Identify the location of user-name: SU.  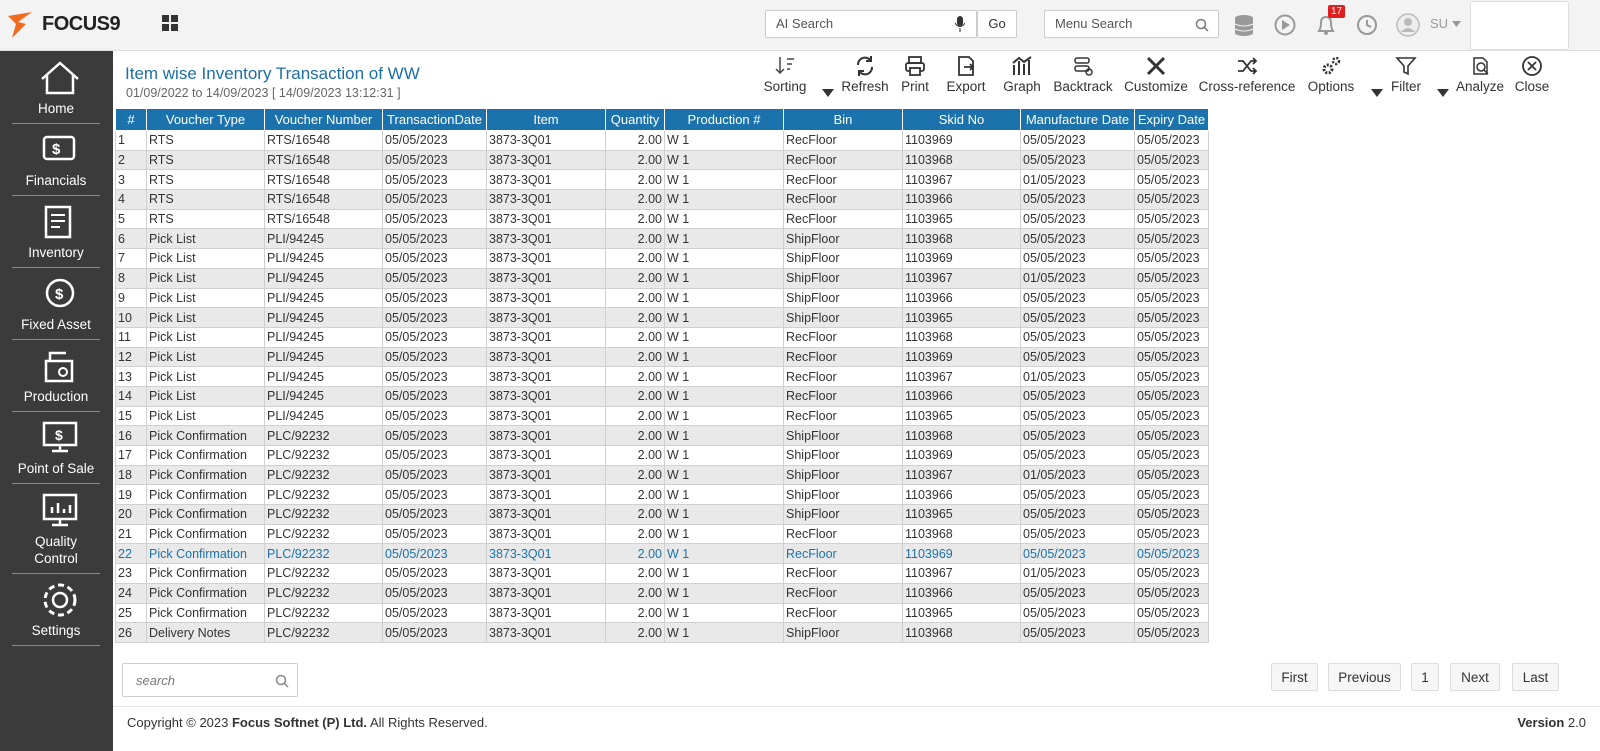
(1439, 23).